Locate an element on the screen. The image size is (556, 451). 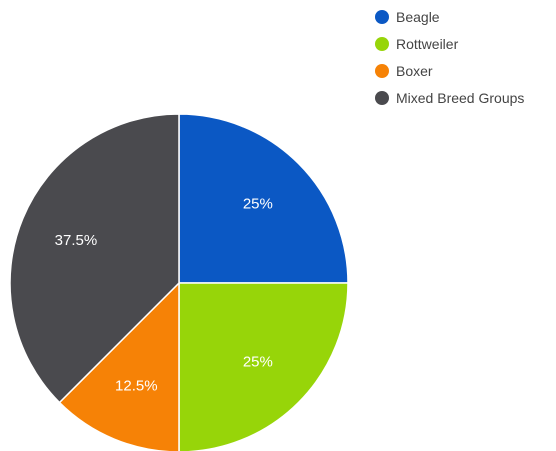
legend-swatch-mixed-breed-groups is located at coordinates (382, 98).